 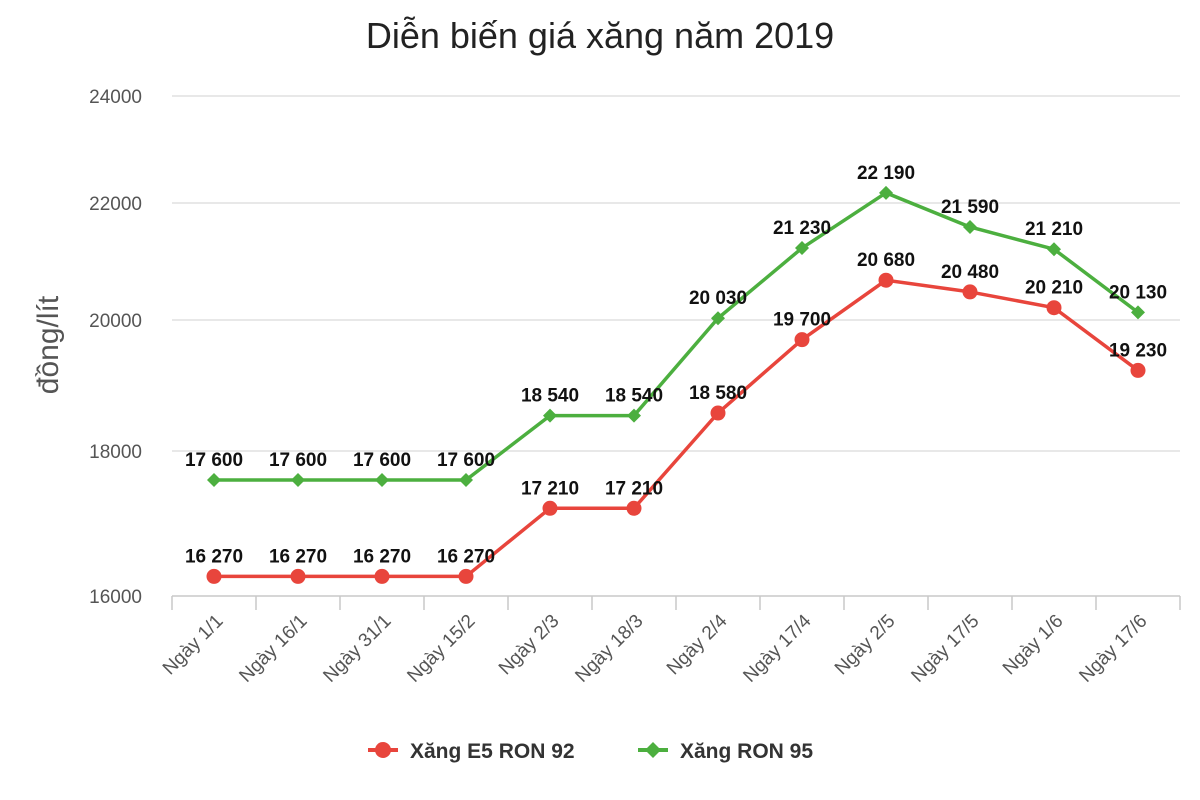 What do you see at coordinates (1113, 649) in the screenshot?
I see `x-tick-label: Ngày 17/6` at bounding box center [1113, 649].